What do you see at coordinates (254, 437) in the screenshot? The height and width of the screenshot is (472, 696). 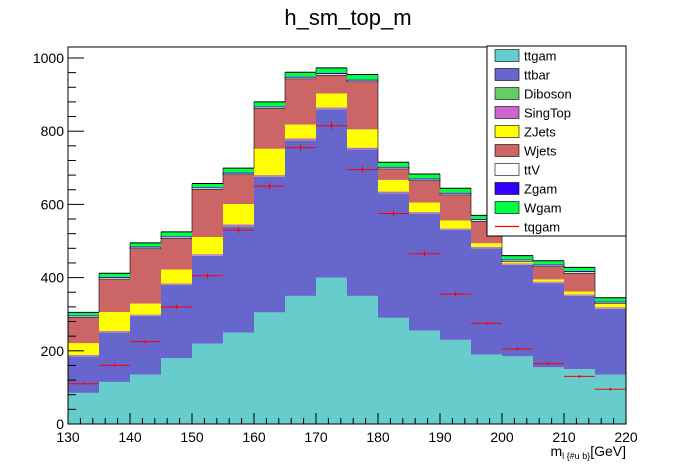 I see `x-tick-label: 160` at bounding box center [254, 437].